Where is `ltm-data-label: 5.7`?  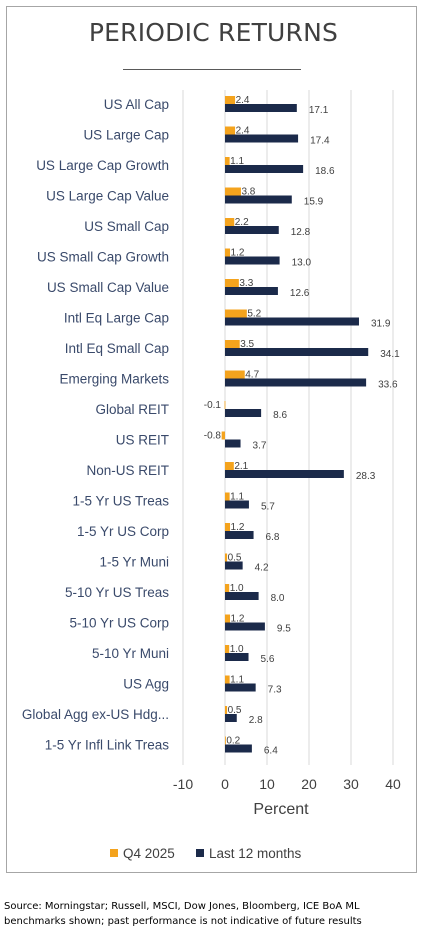
ltm-data-label: 5.7 is located at coordinates (268, 507).